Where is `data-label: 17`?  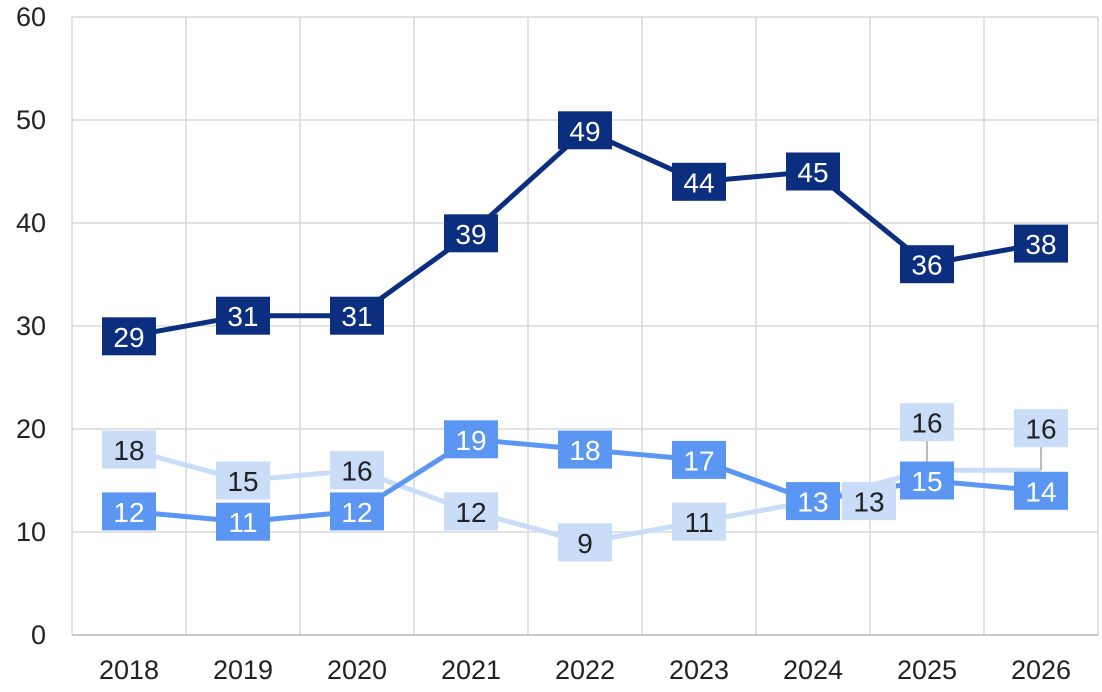 data-label: 17 is located at coordinates (698, 460).